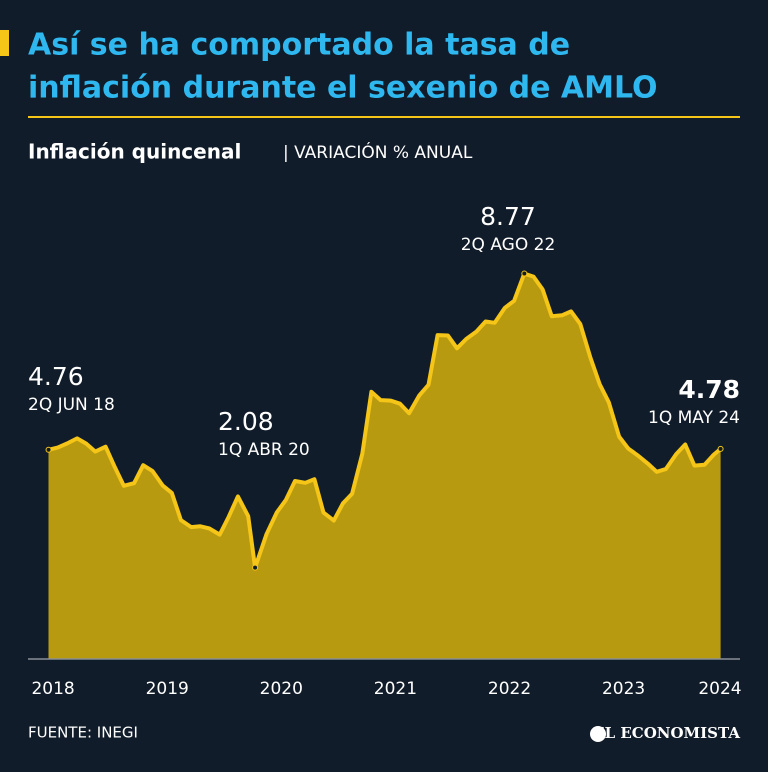  Describe the element at coordinates (134, 152) in the screenshot. I see `subtitle: Inflación quincenal` at that location.